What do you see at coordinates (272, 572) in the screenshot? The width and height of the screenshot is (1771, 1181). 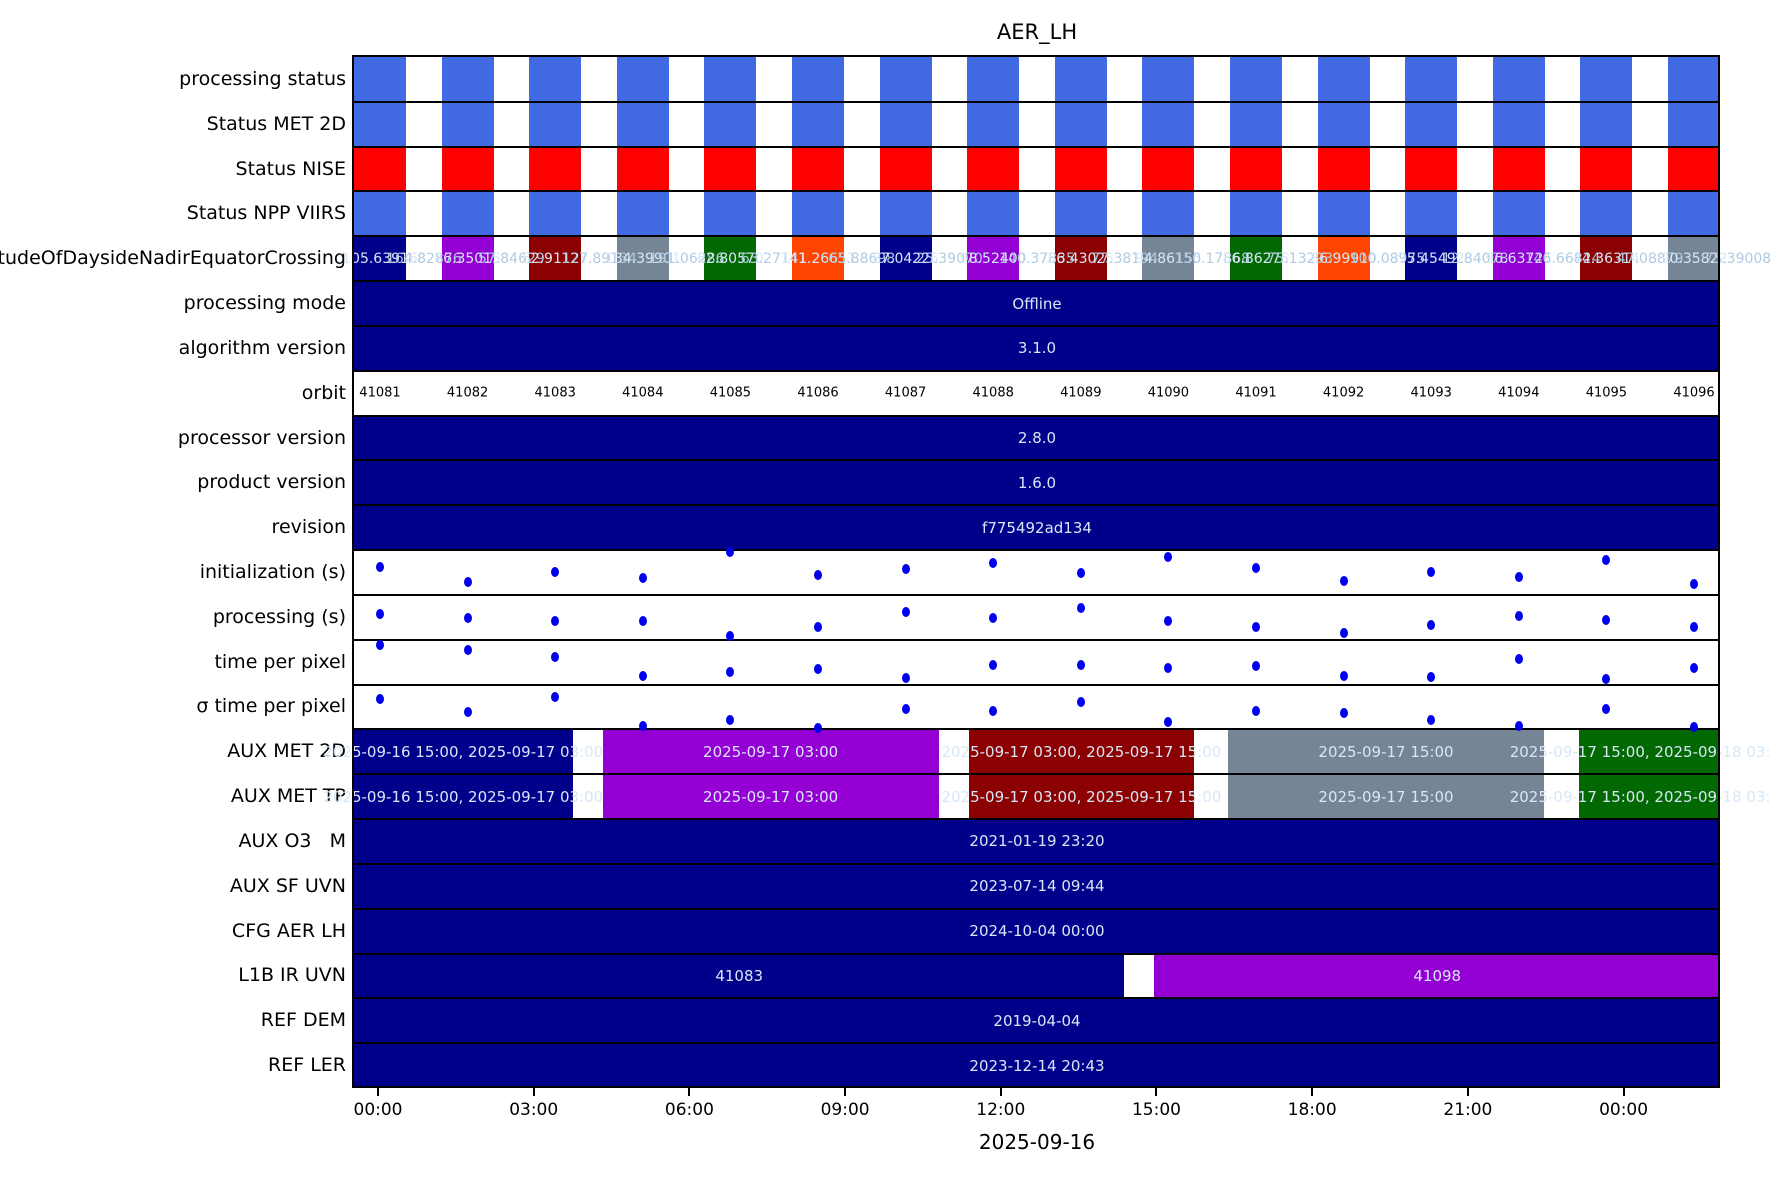 I see `row-label-initialization-s: initialization (s)` at bounding box center [272, 572].